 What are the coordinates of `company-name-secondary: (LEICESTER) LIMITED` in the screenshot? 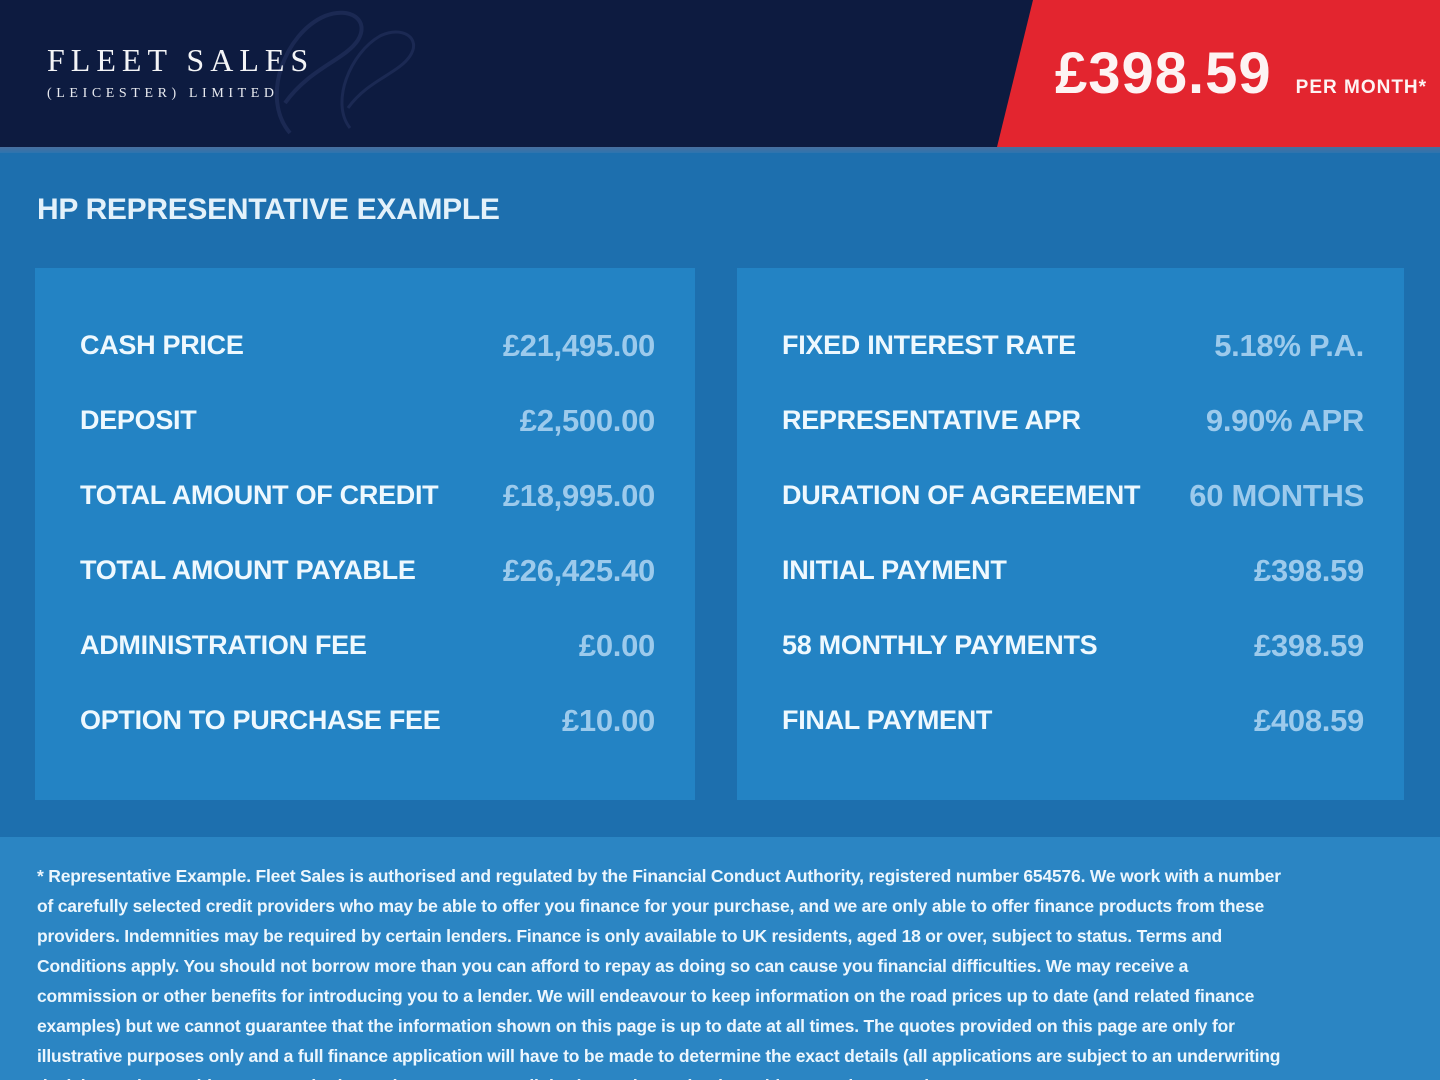 It's located at (163, 93).